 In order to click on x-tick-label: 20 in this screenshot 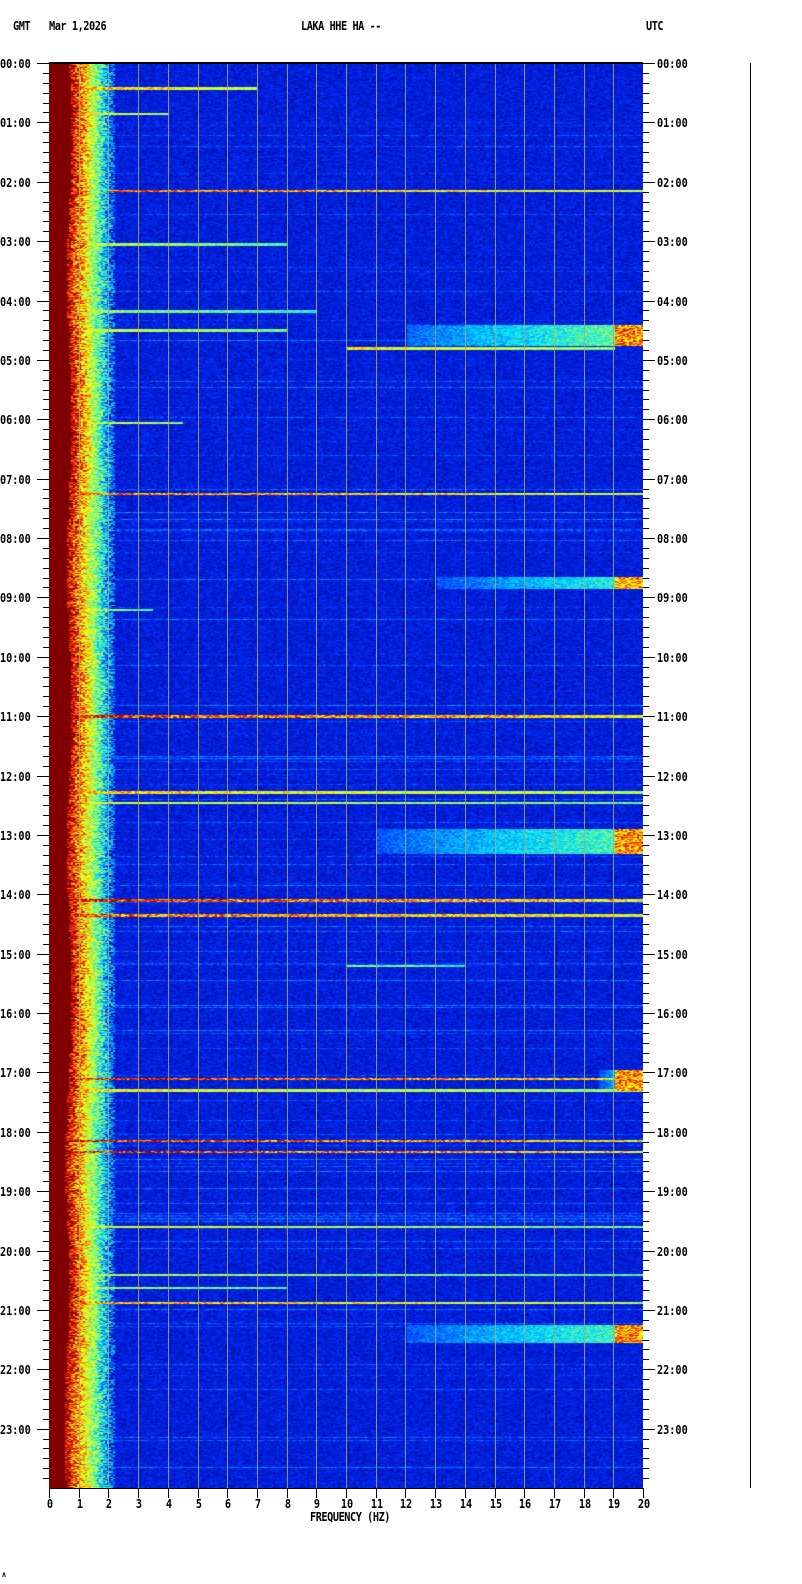, I will do `click(644, 1504)`.